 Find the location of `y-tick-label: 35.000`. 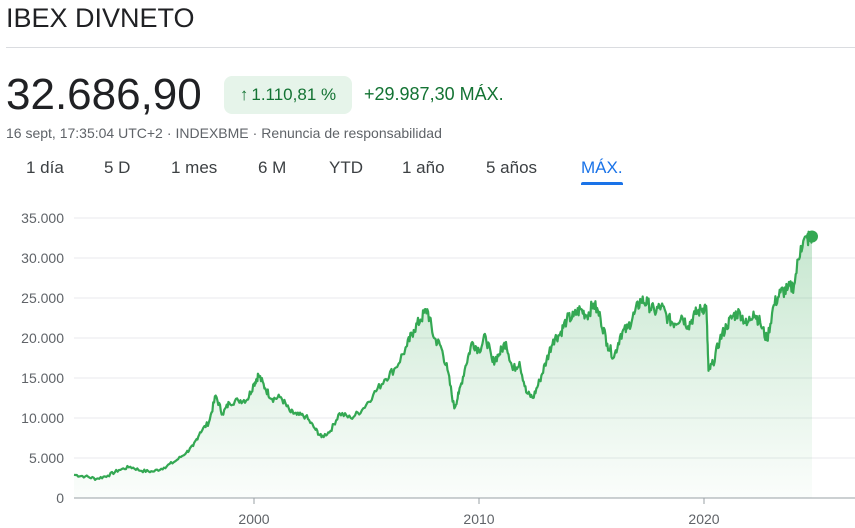

y-tick-label: 35.000 is located at coordinates (42, 218).